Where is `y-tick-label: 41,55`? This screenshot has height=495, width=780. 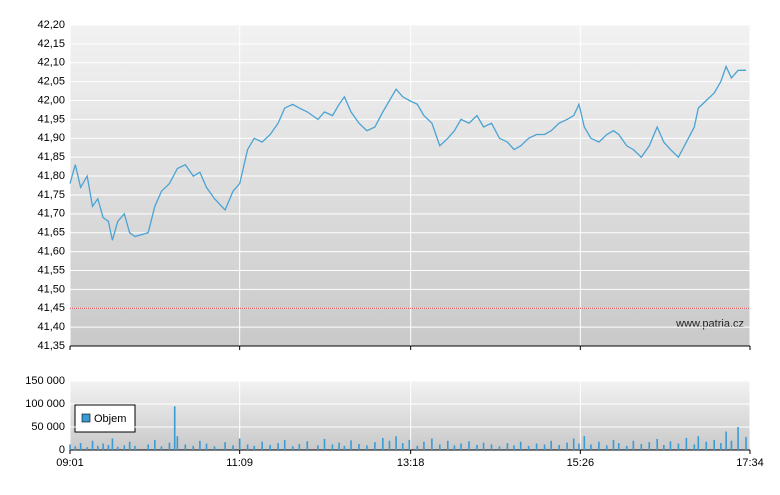
y-tick-label: 41,55 is located at coordinates (51, 270).